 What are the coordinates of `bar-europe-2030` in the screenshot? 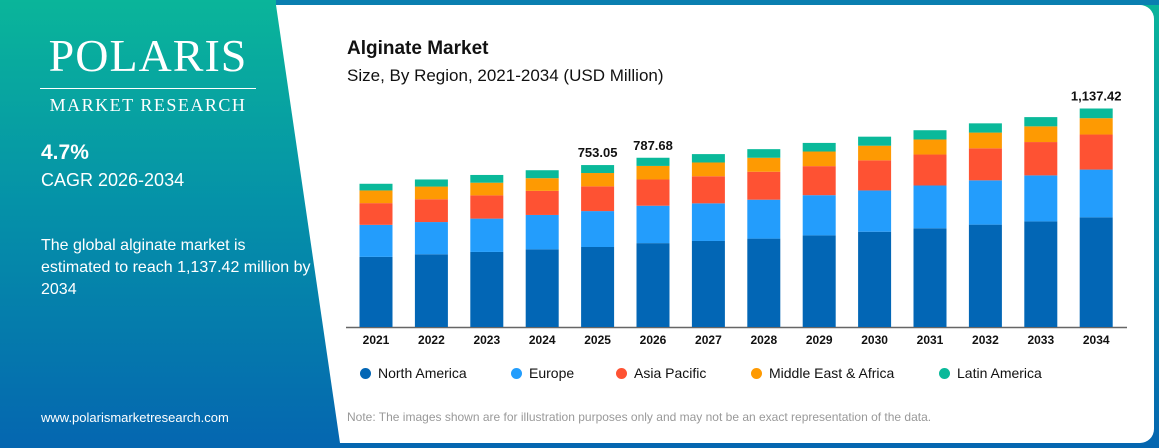 It's located at (875, 211).